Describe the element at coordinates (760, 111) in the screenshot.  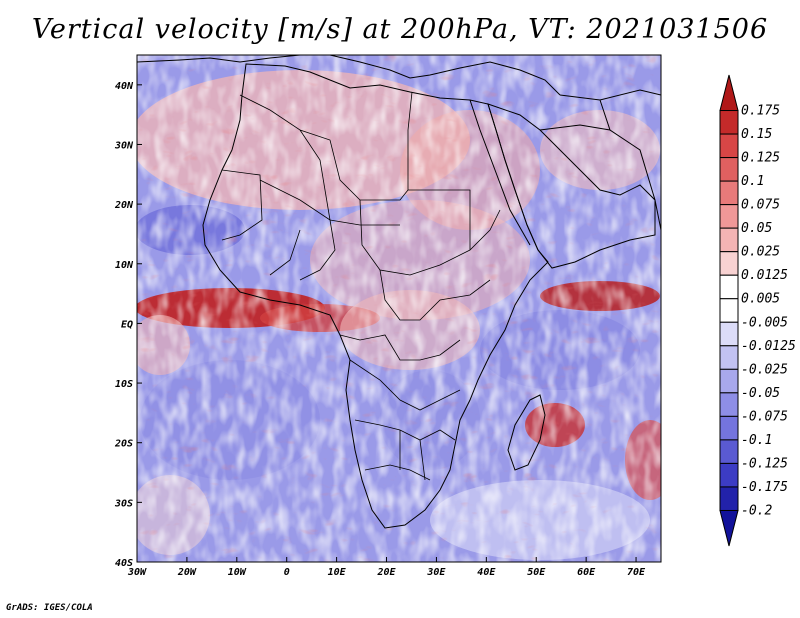
I see `colorbar-level-label: 0.175` at that location.